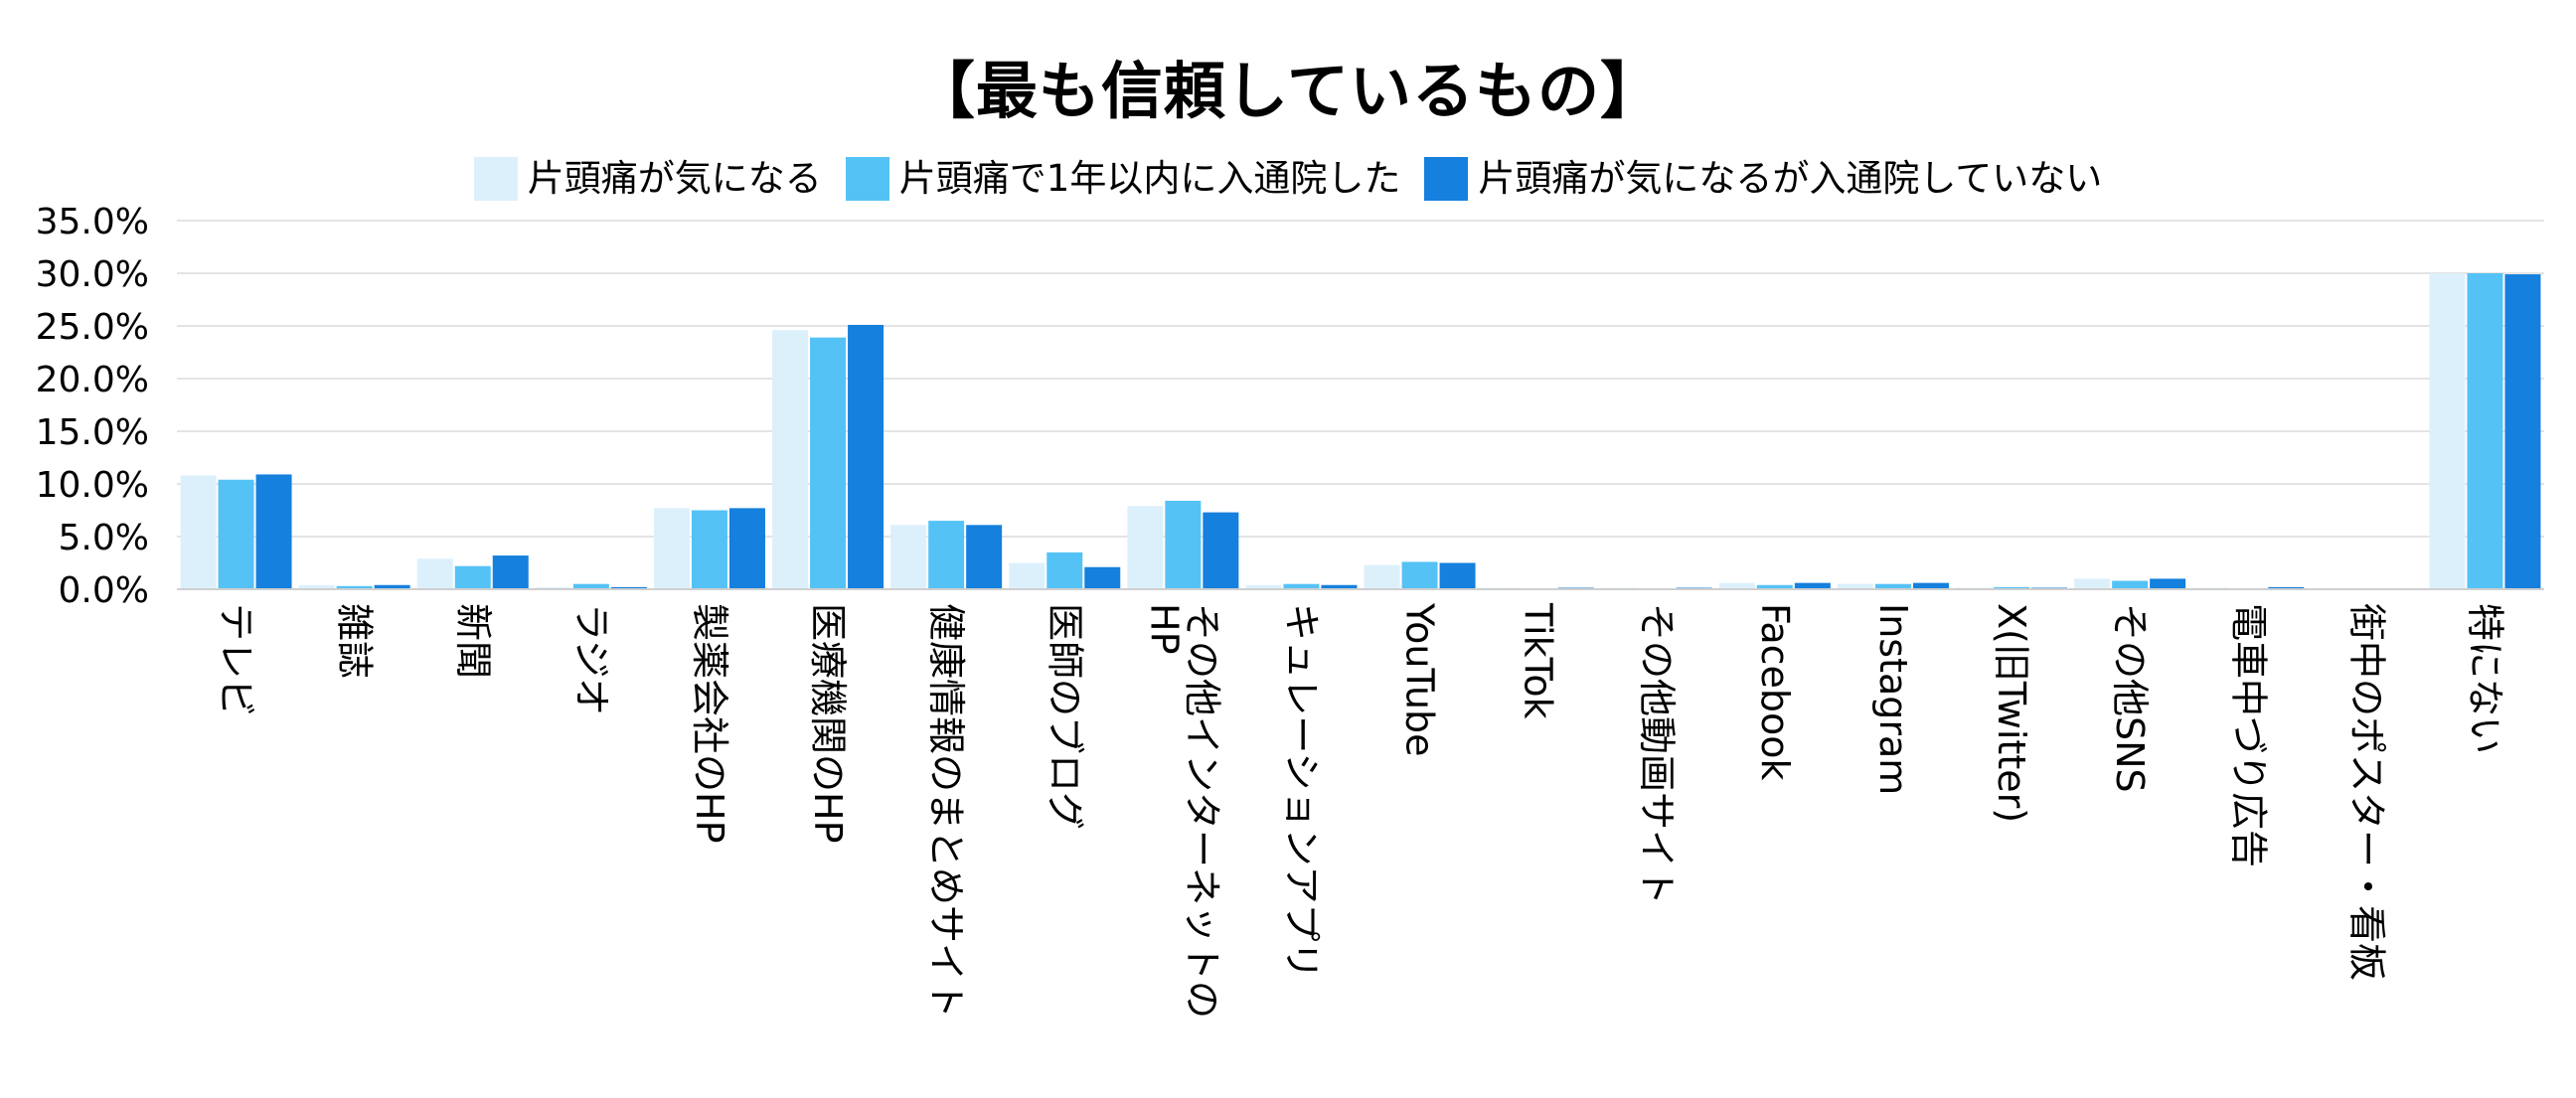 This screenshot has width=2576, height=1098. What do you see at coordinates (355, 641) in the screenshot?
I see `x-tick-label: 雑誌` at bounding box center [355, 641].